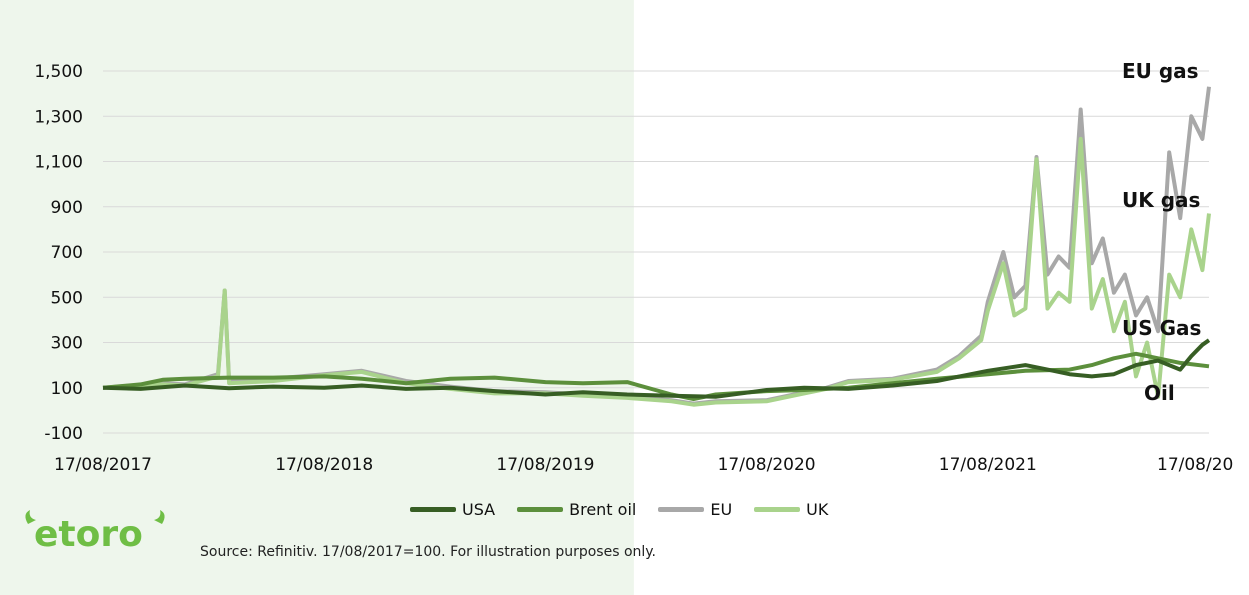  Describe the element at coordinates (767, 465) in the screenshot. I see `x-tick-label: 17/08/2020` at that location.